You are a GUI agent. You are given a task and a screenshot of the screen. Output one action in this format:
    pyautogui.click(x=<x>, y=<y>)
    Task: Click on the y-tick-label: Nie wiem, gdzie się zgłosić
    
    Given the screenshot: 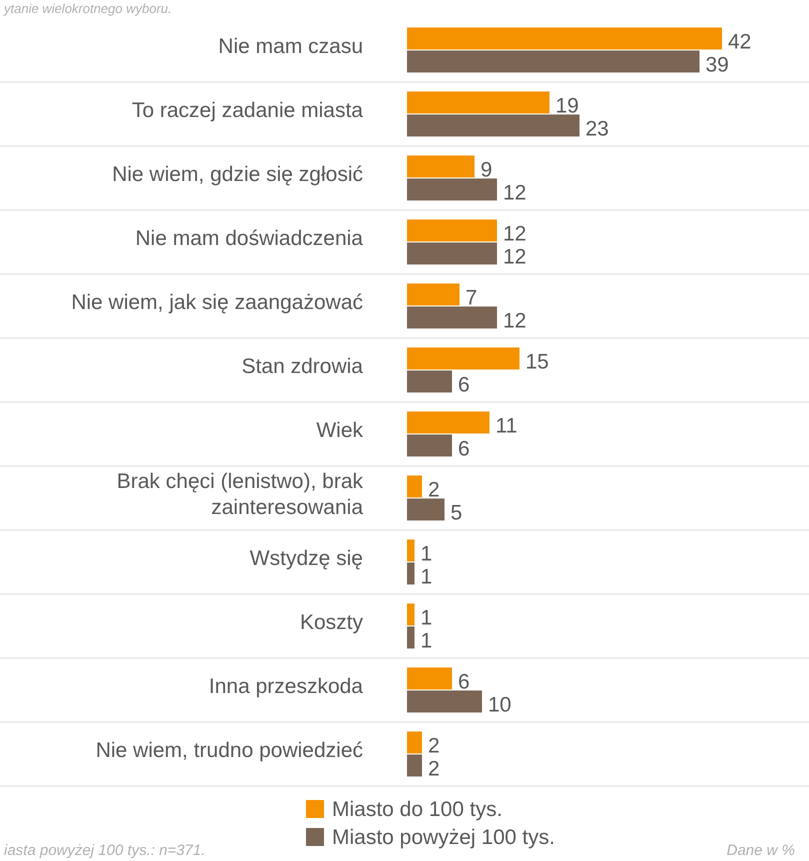 What is the action you would take?
    pyautogui.click(x=237, y=174)
    